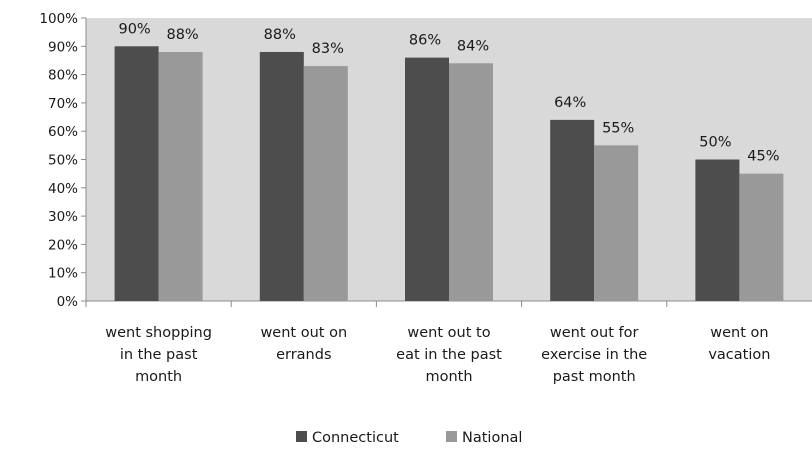 The image size is (812, 451). What do you see at coordinates (68, 302) in the screenshot?
I see `y-tick-label: 0%` at bounding box center [68, 302].